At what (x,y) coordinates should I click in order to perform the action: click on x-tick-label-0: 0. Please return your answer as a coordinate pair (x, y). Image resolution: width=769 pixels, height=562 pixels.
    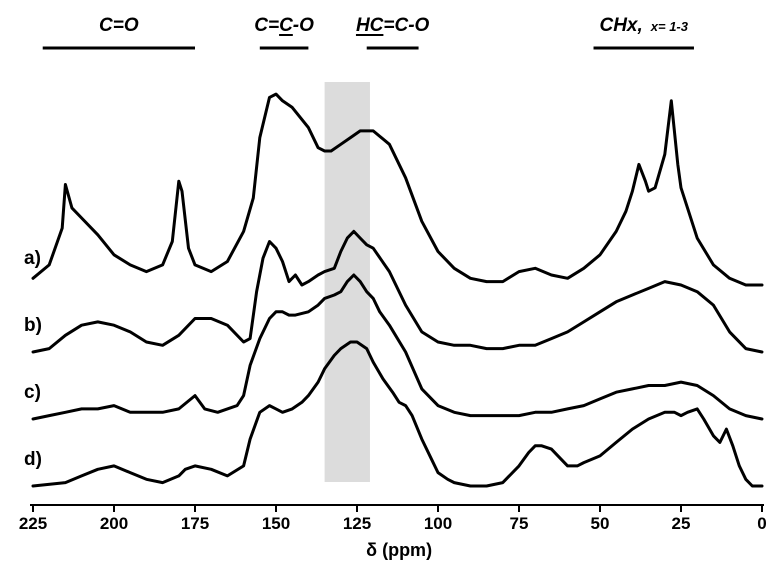
    Looking at the image, I should click on (761, 523).